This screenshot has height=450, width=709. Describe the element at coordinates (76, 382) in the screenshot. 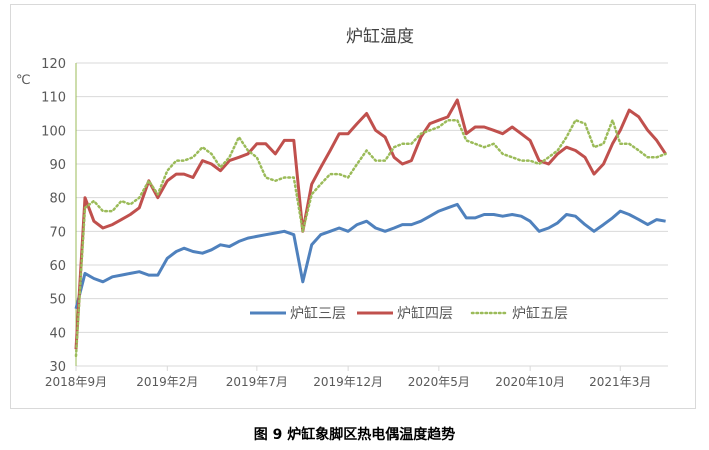

I see `x-tick-label: 2018年9月` at that location.